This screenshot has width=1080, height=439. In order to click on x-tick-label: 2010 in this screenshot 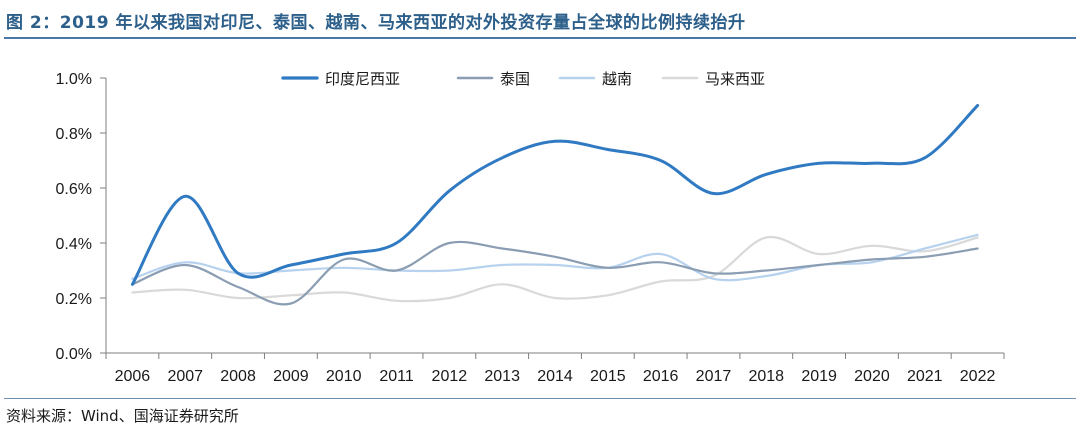, I will do `click(344, 376)`.